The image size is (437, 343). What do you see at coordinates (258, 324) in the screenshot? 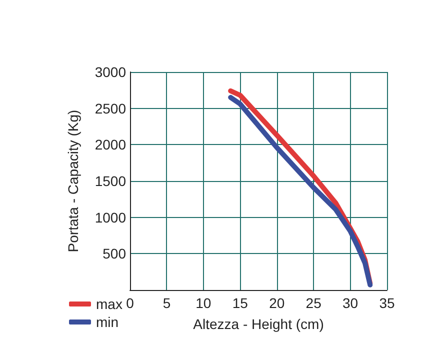
I see `x-axis-title: Altezza - Height (cm)` at bounding box center [258, 324].